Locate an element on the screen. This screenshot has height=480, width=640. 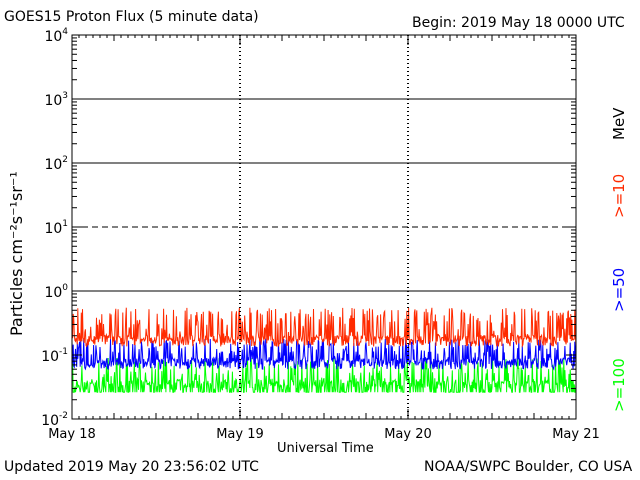
y-tick-label-3: 10¹ is located at coordinates (56, 228).